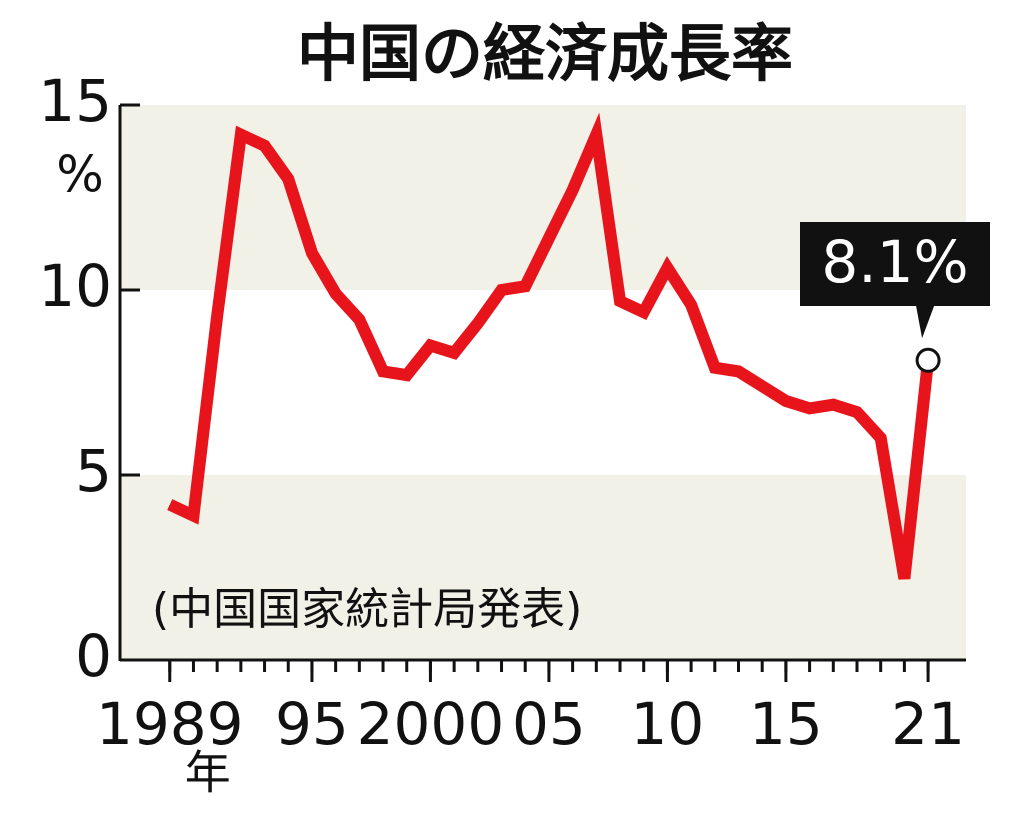  What do you see at coordinates (928, 360) in the screenshot?
I see `point-marker` at bounding box center [928, 360].